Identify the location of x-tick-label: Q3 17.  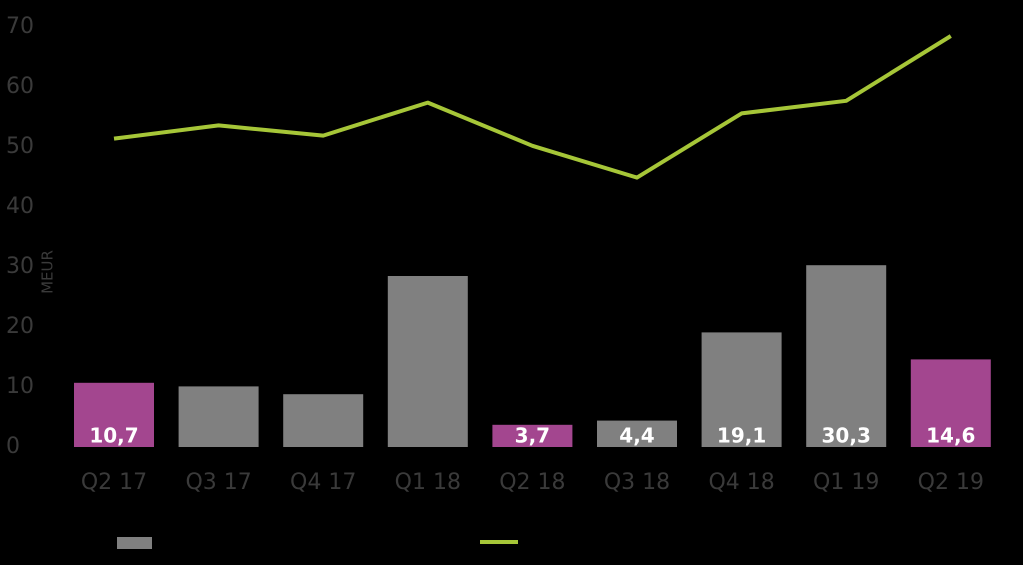
(218, 482).